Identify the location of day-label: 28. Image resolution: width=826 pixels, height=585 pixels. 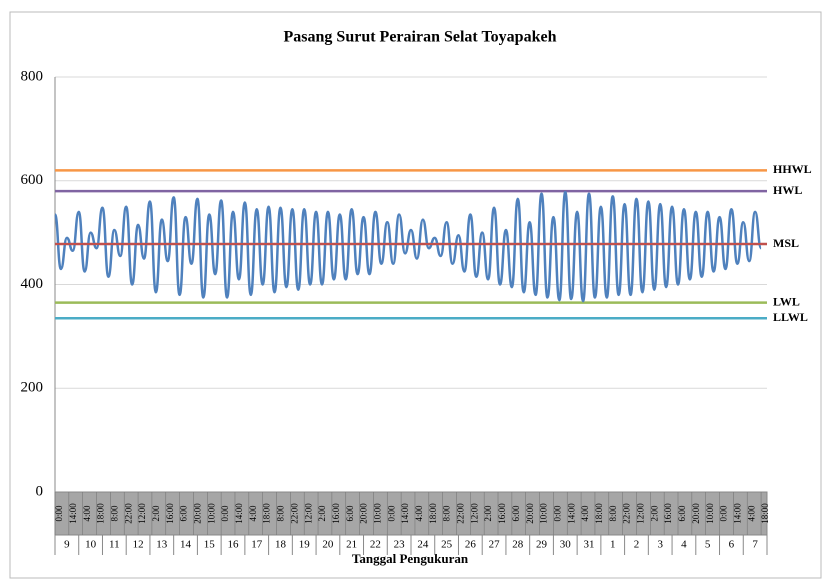
(518, 545).